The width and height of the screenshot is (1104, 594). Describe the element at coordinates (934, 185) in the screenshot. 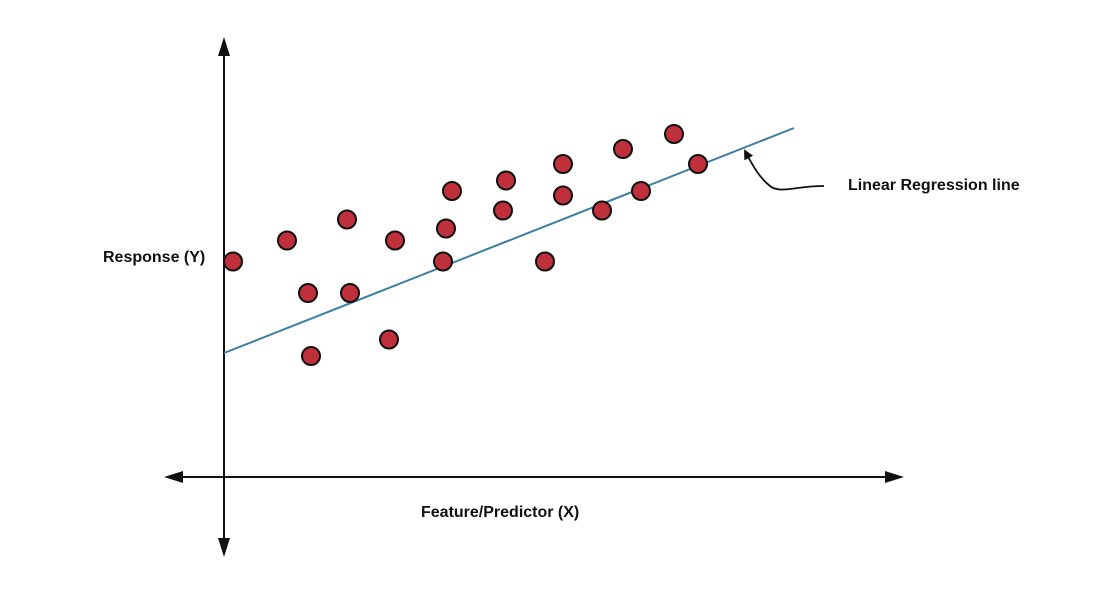

I see `regression-line-label: Linear Regression line` at that location.